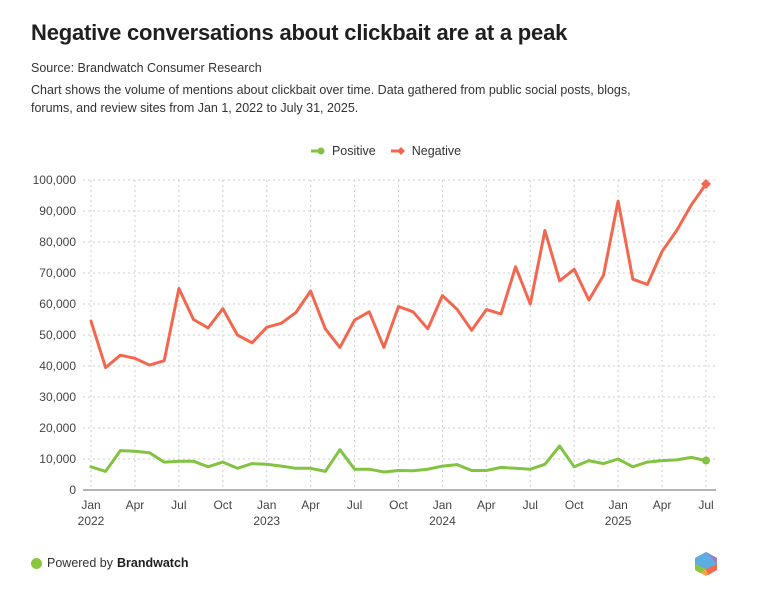  I want to click on x-tick-year-label: 2022, so click(91, 521).